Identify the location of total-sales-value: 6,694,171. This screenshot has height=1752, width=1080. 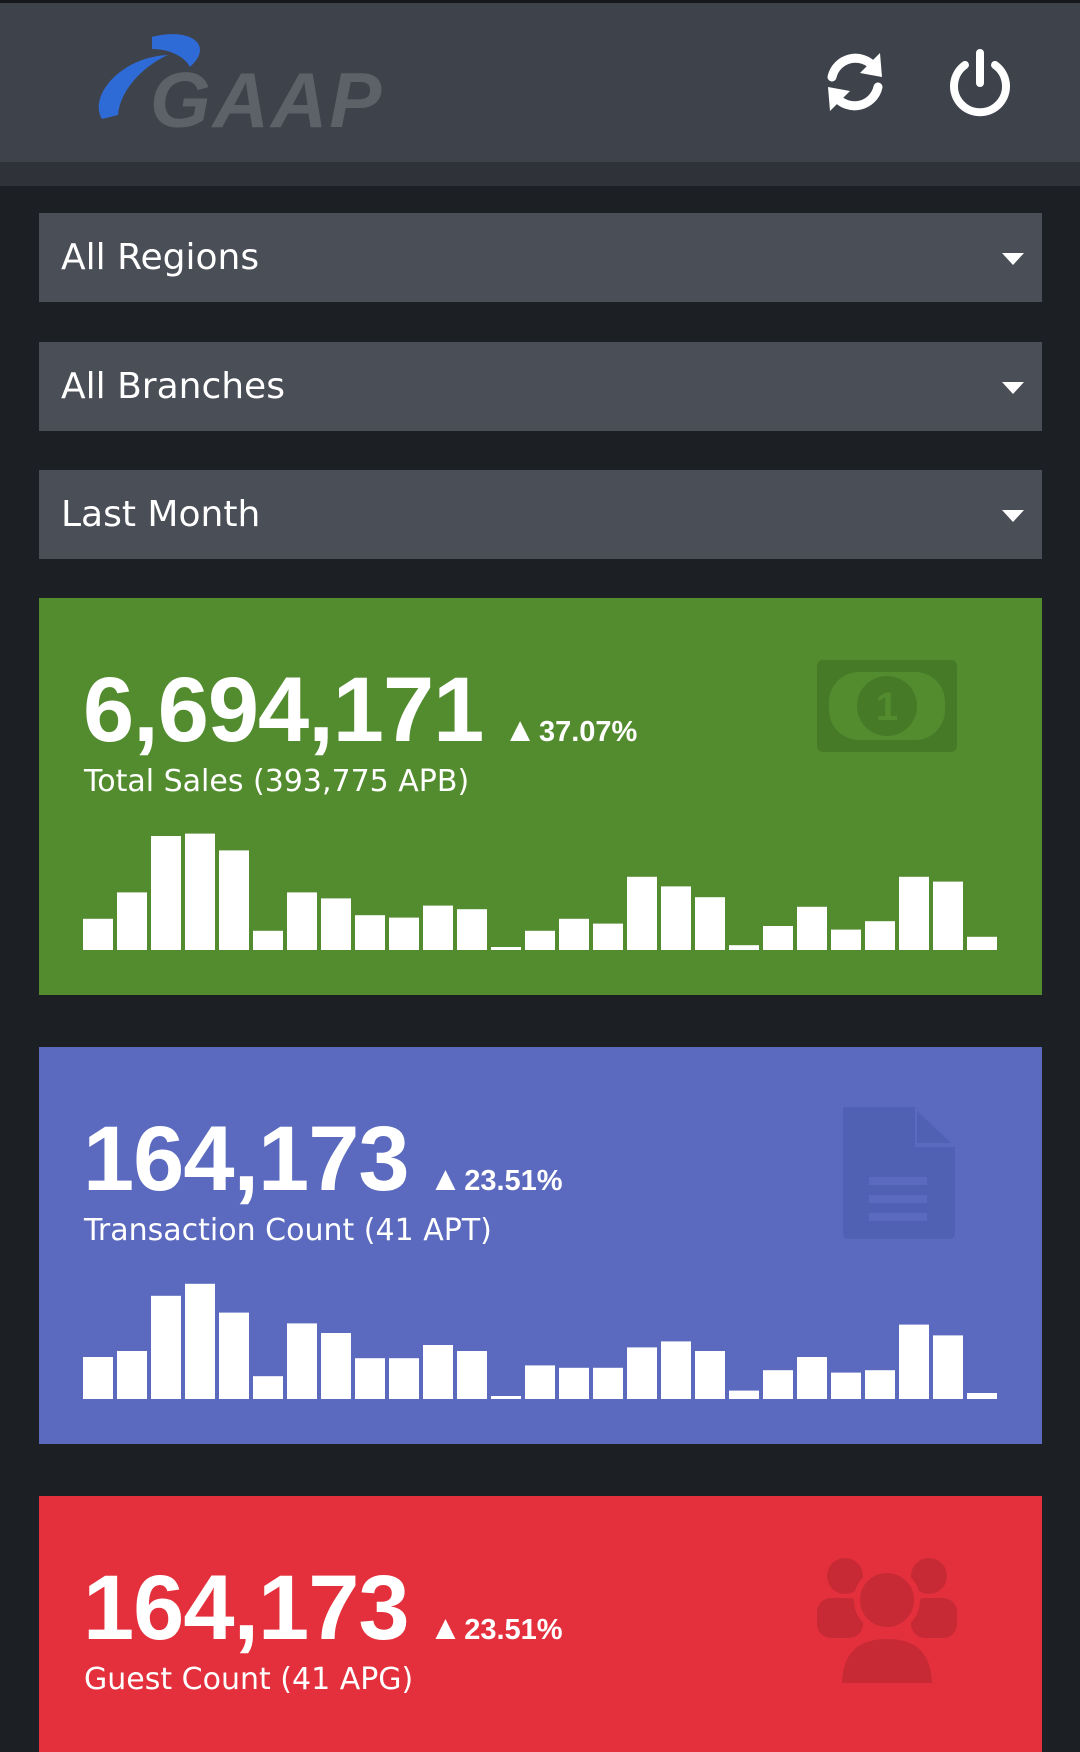
(283, 710).